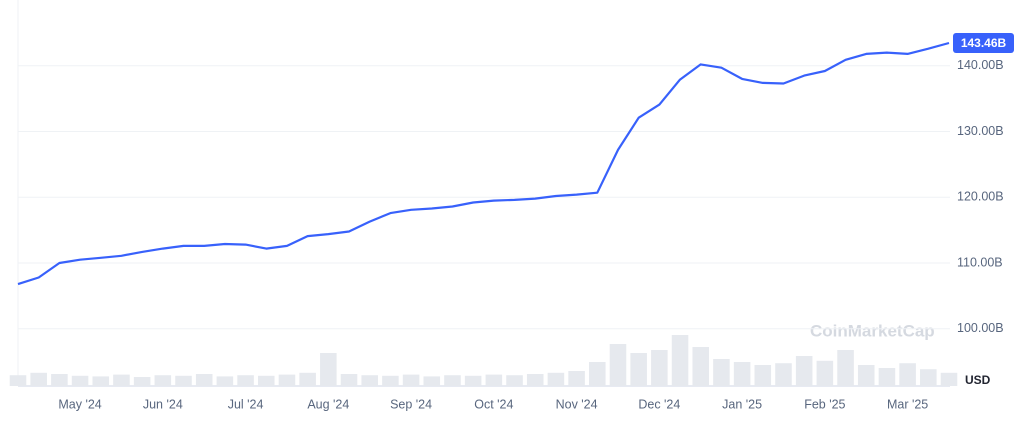  What do you see at coordinates (872, 330) in the screenshot?
I see `watermark: CoinMarketCap` at bounding box center [872, 330].